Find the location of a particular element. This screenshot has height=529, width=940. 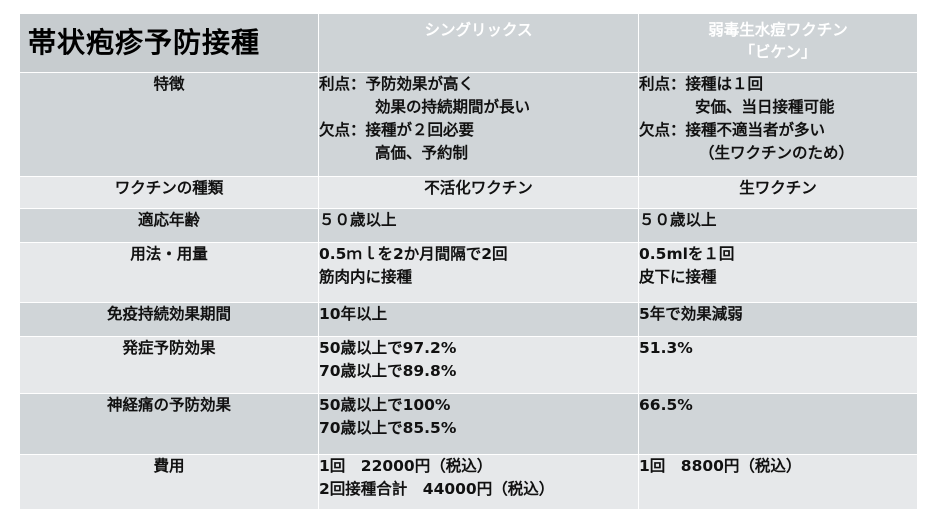

features-live-pro: 利点：接種は１回 is located at coordinates (701, 84).